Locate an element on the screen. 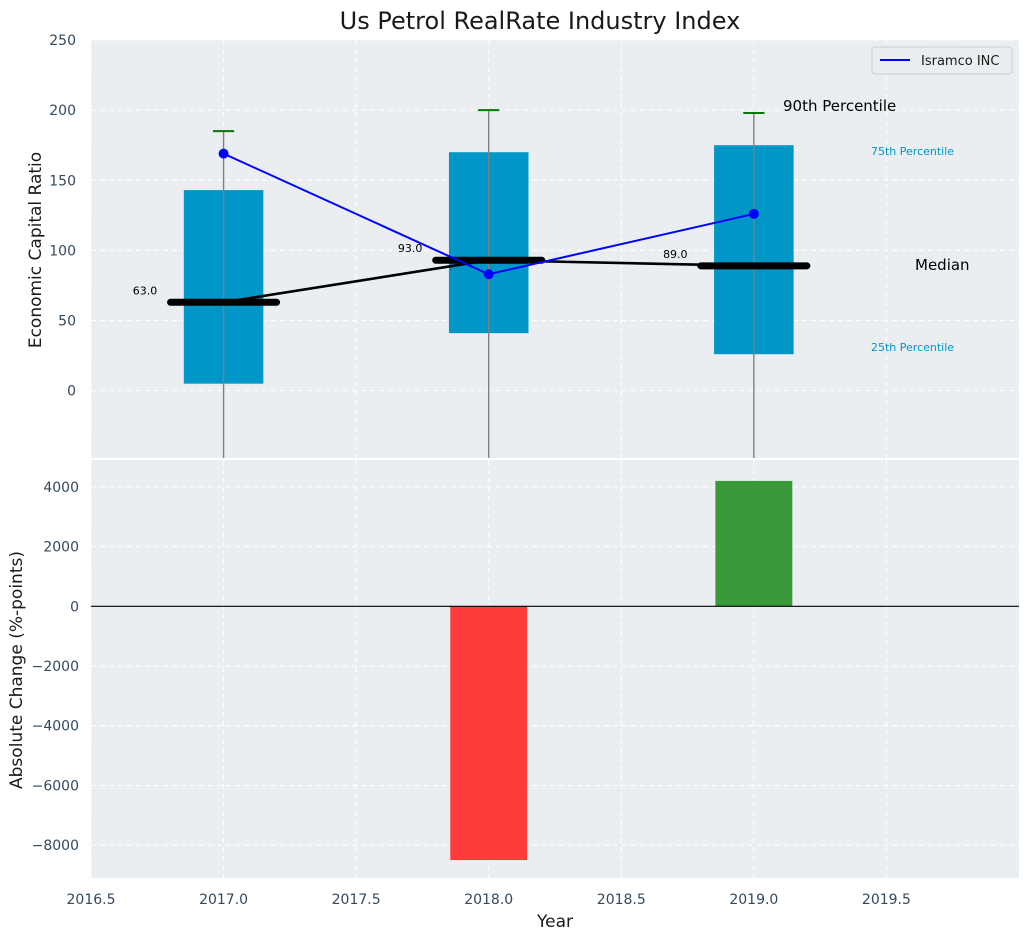  x-tick-label: 2019.0 is located at coordinates (753, 900).